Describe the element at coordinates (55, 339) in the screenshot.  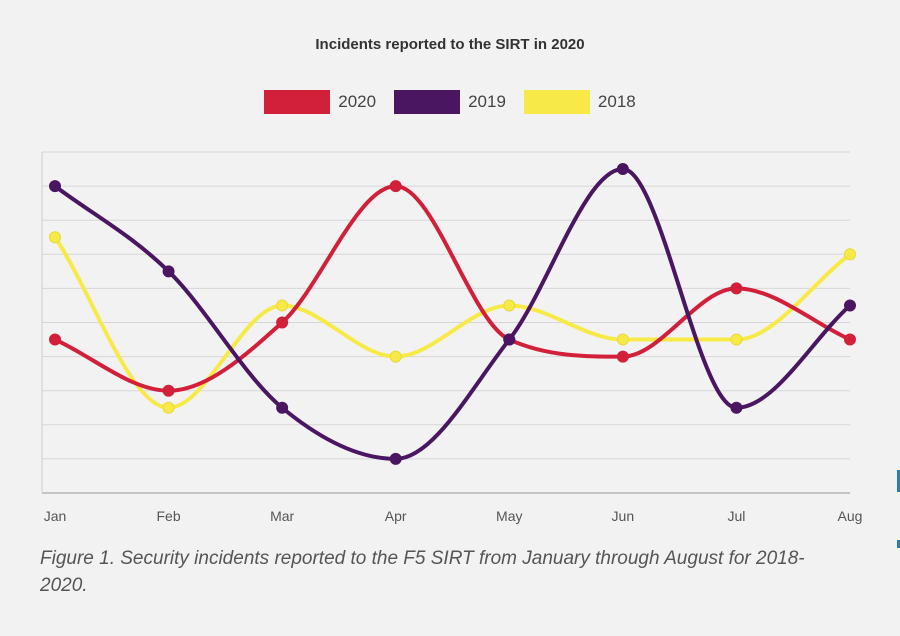
I see `data-point-2020-jan` at that location.